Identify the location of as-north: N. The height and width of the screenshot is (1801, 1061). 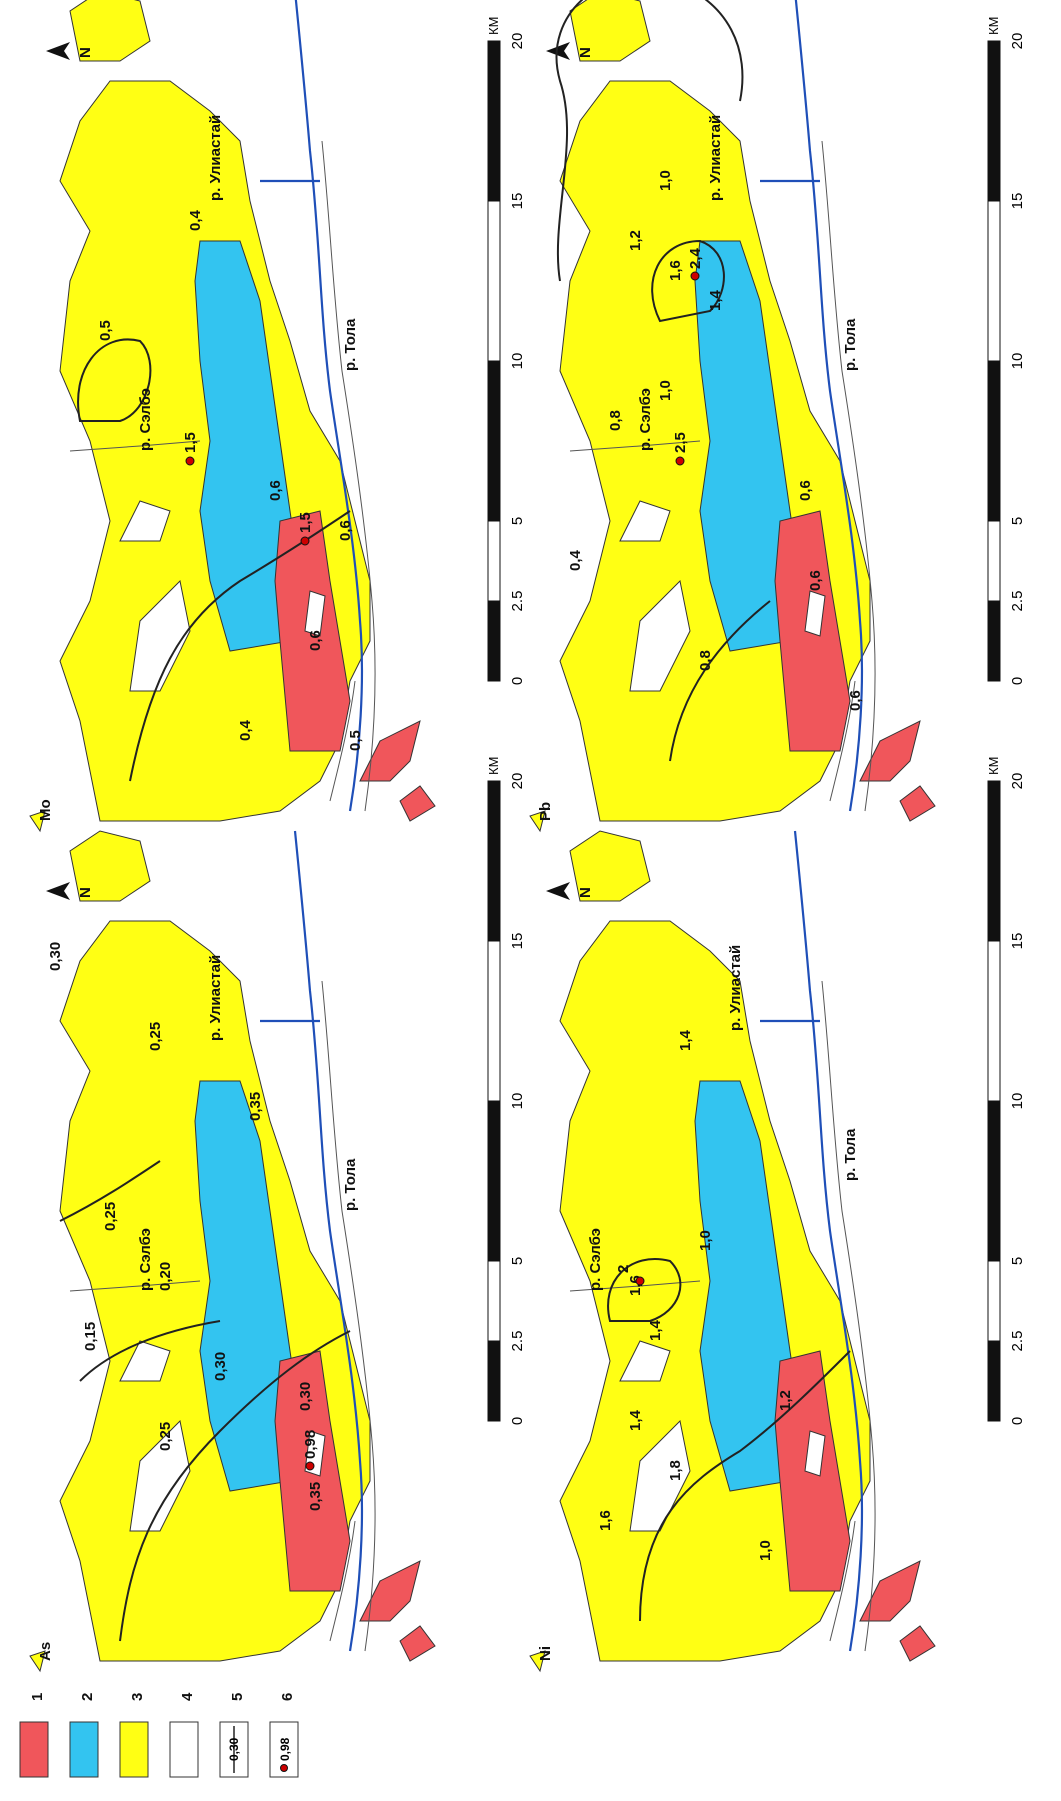
(85, 892).